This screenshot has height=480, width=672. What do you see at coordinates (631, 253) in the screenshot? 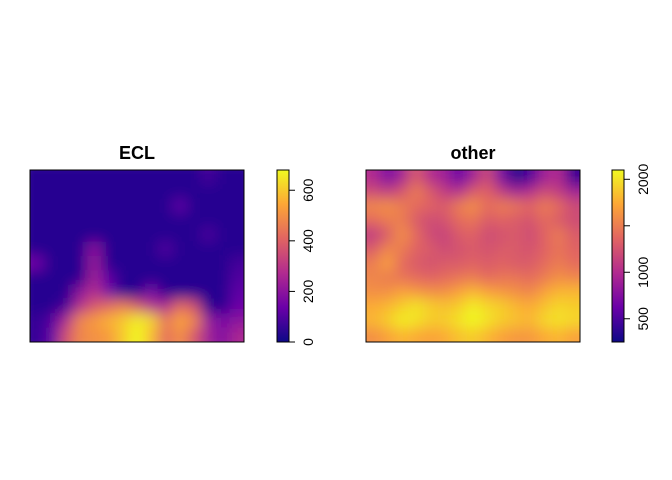
I see `colorbar-other: 500 1000 2000` at bounding box center [631, 253].